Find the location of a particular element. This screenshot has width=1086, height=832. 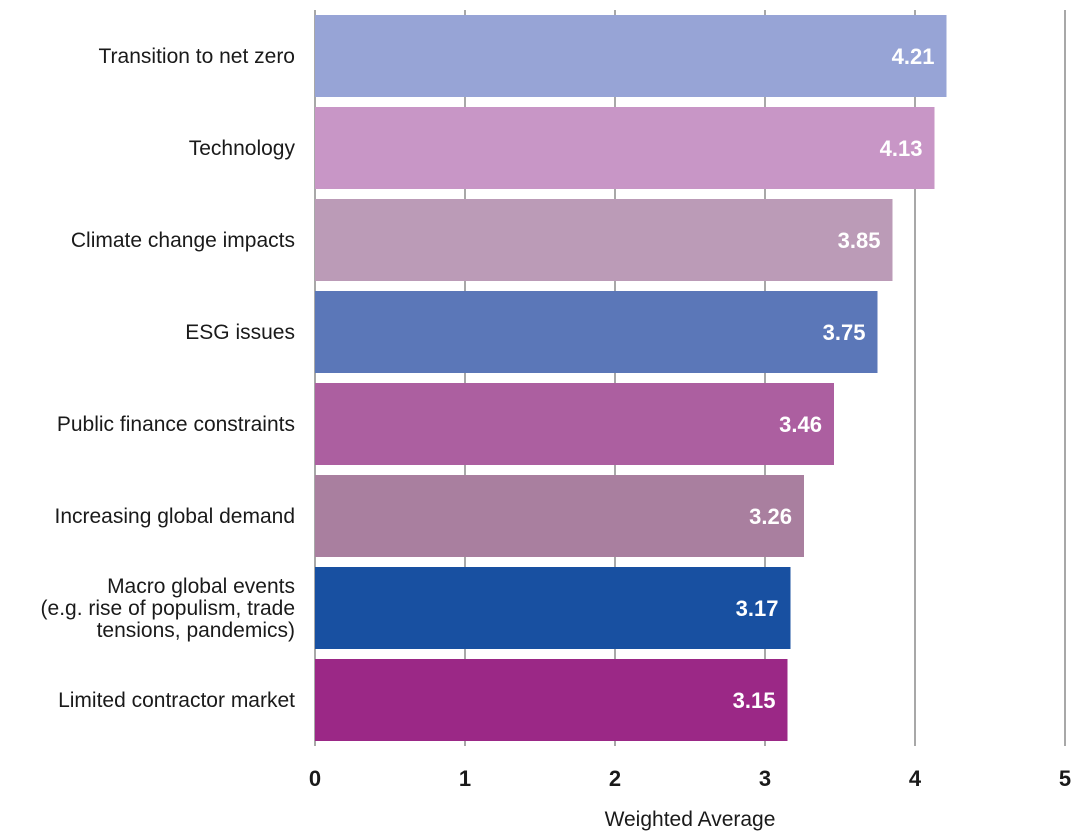

x-tick-label: 0 is located at coordinates (315, 778).